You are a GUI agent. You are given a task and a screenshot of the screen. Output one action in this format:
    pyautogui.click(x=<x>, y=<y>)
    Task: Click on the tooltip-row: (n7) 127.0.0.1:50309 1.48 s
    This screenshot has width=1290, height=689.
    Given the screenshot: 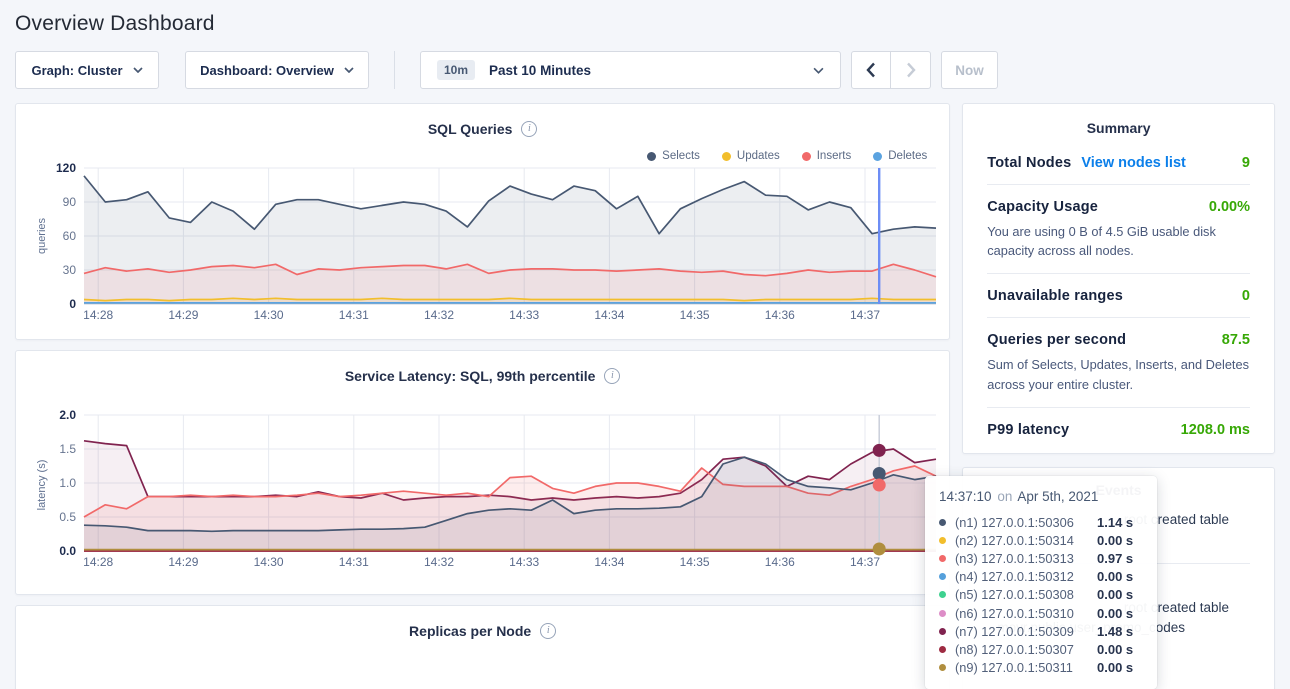 What is the action you would take?
    pyautogui.click(x=1041, y=631)
    